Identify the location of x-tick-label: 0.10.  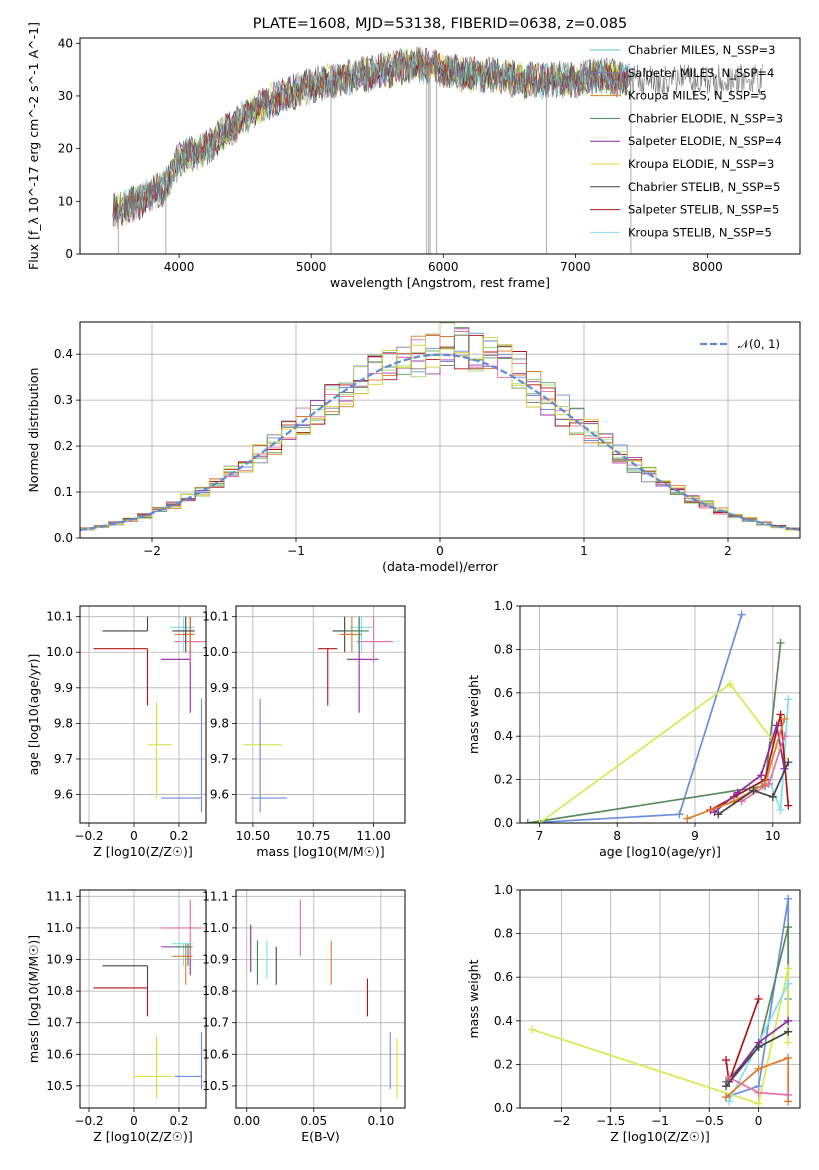
(380, 1121).